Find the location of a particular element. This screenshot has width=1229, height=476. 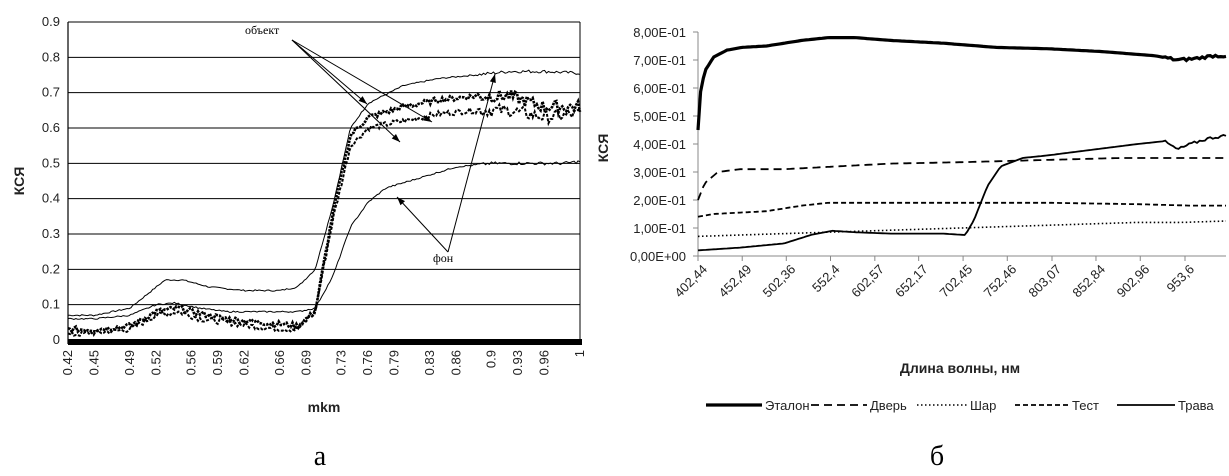

legend-label: Дверь is located at coordinates (888, 405).